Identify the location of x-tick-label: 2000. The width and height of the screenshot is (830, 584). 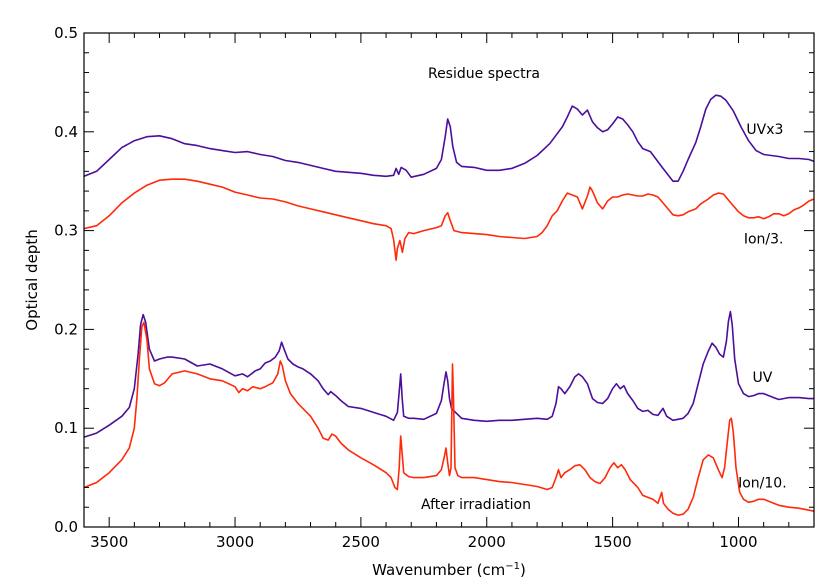
(487, 542).